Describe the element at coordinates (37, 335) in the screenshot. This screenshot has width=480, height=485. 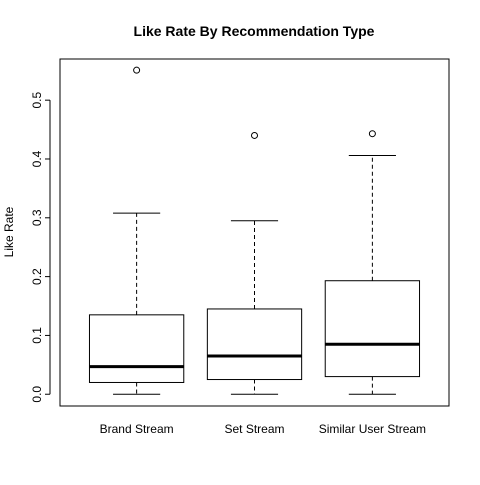
I see `y-tick-label: 0.1` at that location.